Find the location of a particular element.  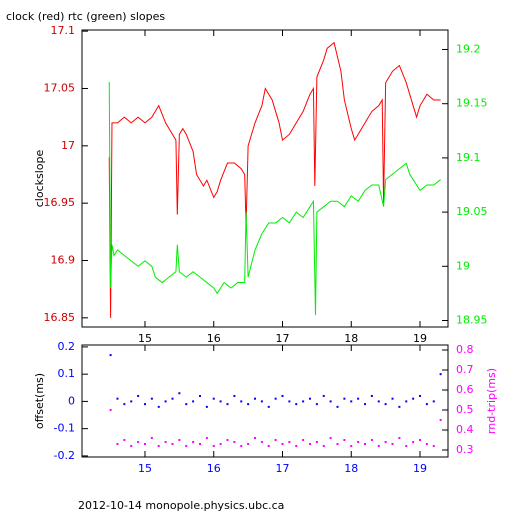

y-tick-label: 17 is located at coordinates (68, 145).